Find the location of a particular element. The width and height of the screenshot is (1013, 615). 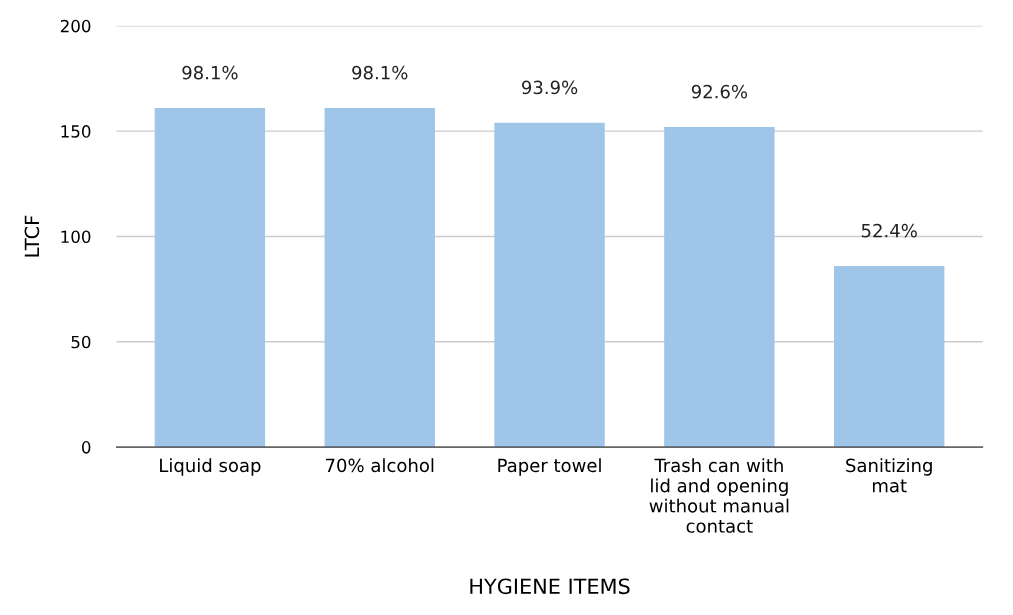

y-tick-label: 100 is located at coordinates (76, 237).